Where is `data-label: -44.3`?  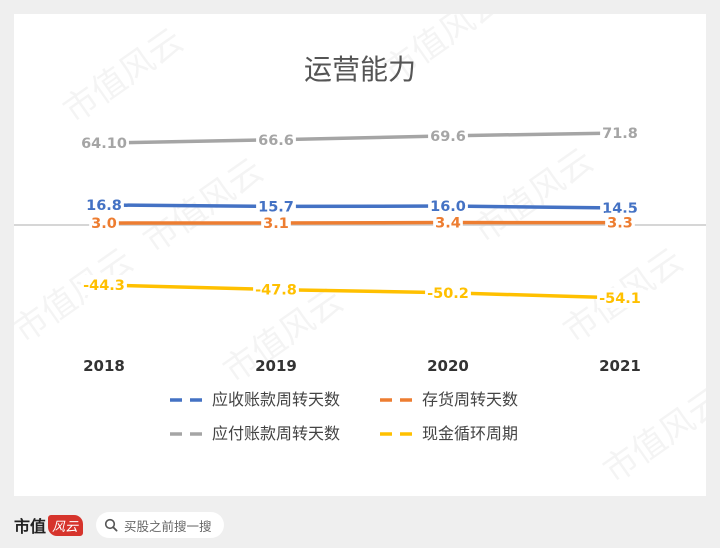
data-label: -44.3 is located at coordinates (104, 286).